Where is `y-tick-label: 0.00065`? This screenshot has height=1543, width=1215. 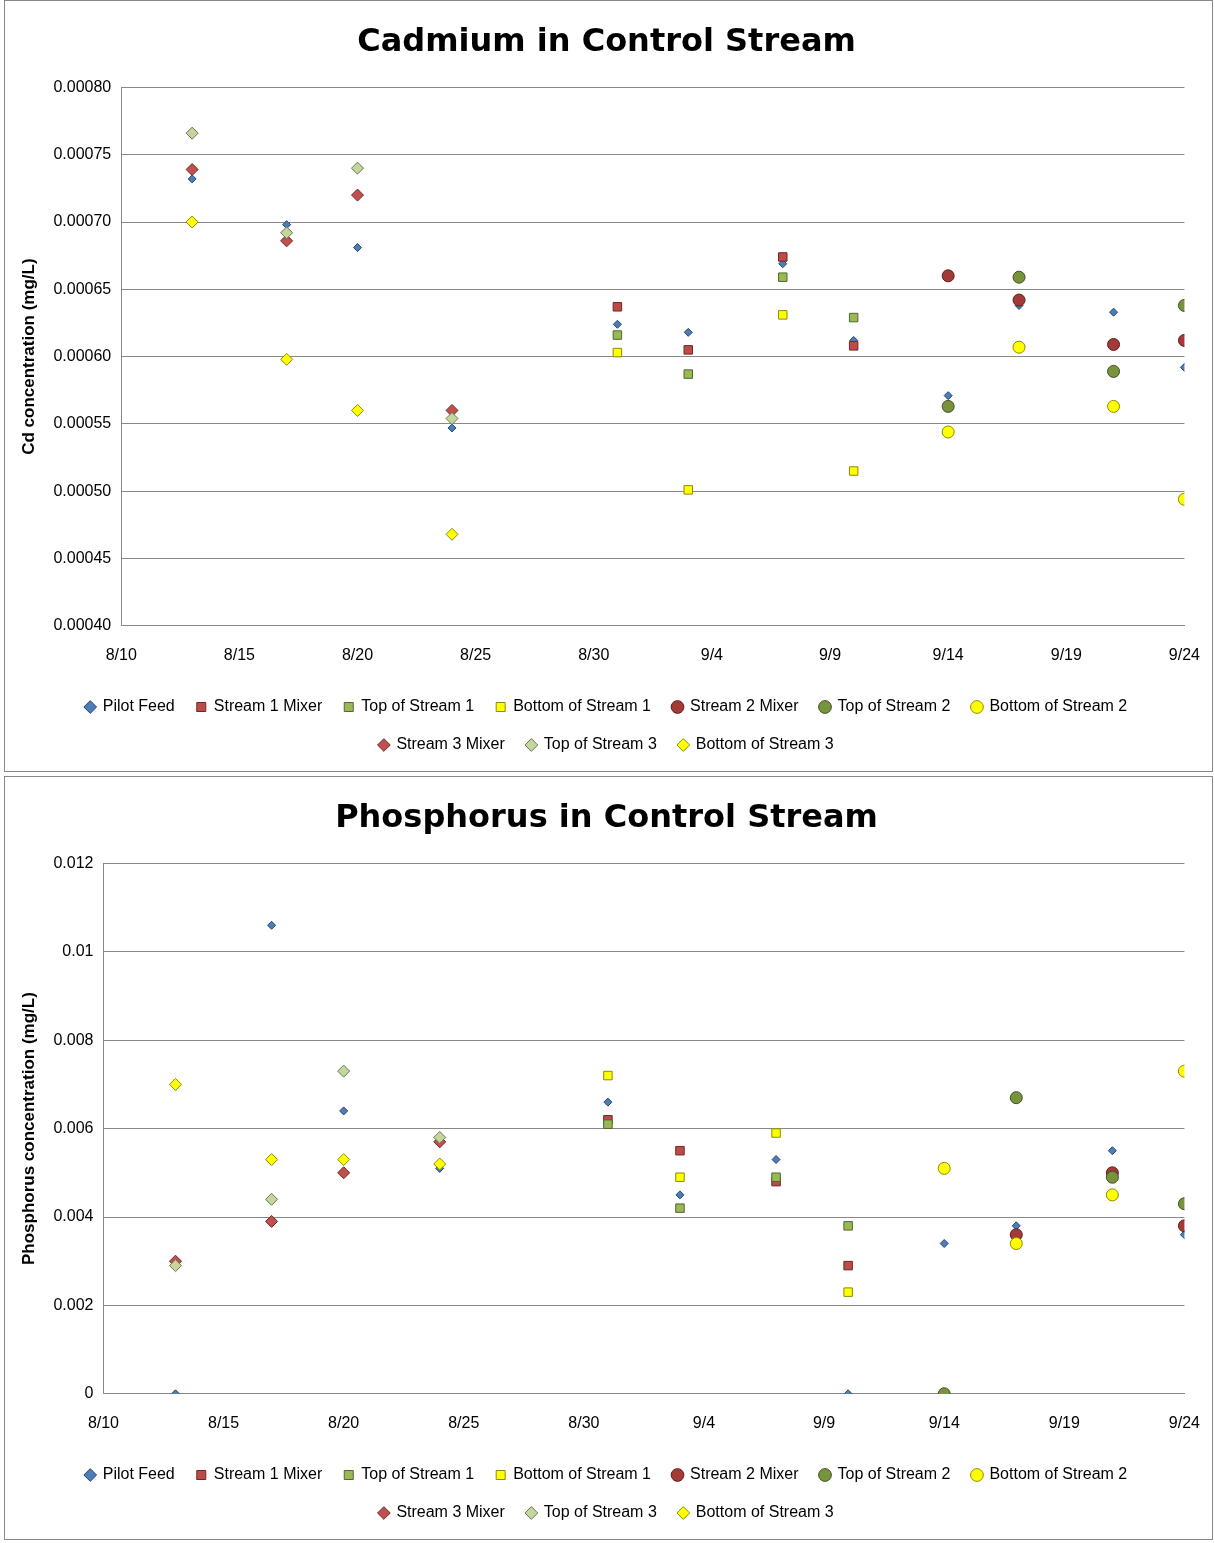
y-tick-label: 0.00065 is located at coordinates (82, 288).